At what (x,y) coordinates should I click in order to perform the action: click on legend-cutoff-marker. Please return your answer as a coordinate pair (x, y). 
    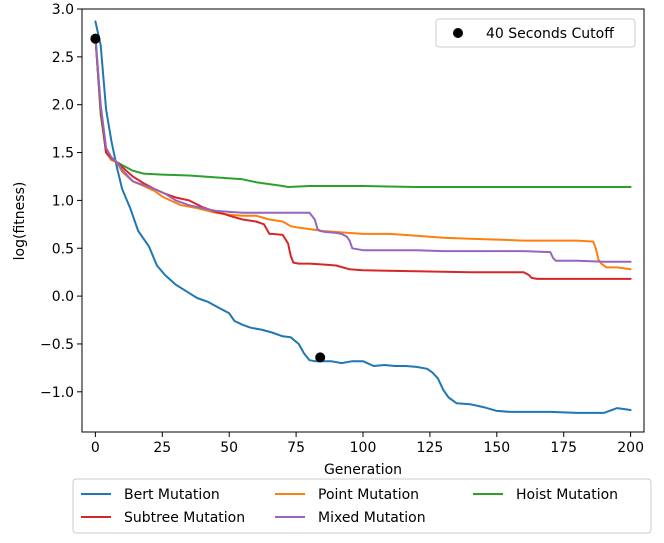
    Looking at the image, I should click on (458, 33).